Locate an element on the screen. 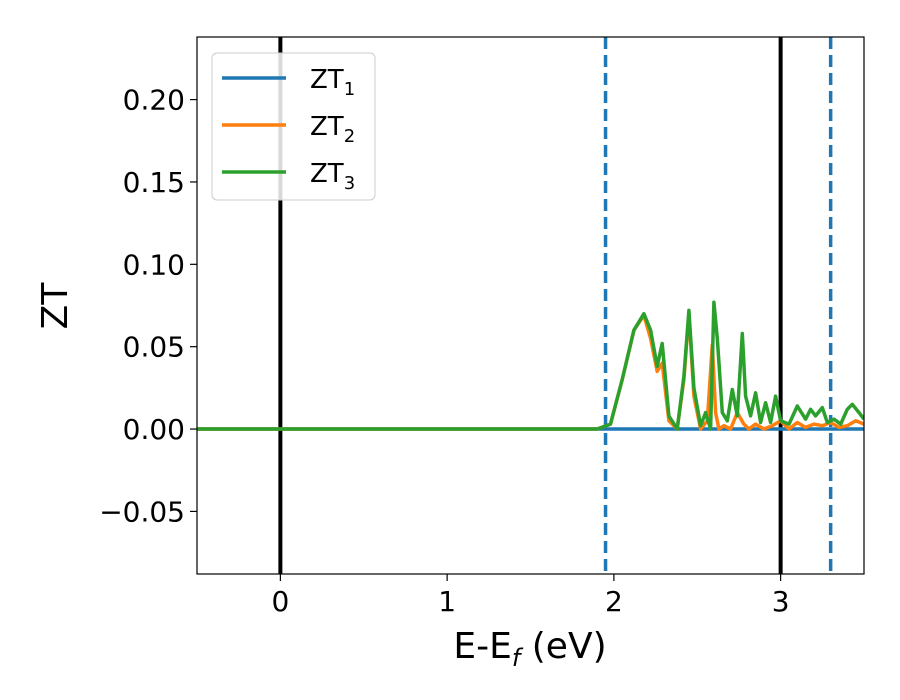 This screenshot has height=700, width=900. legend-label-ZT1: ZT1 is located at coordinates (332, 82).